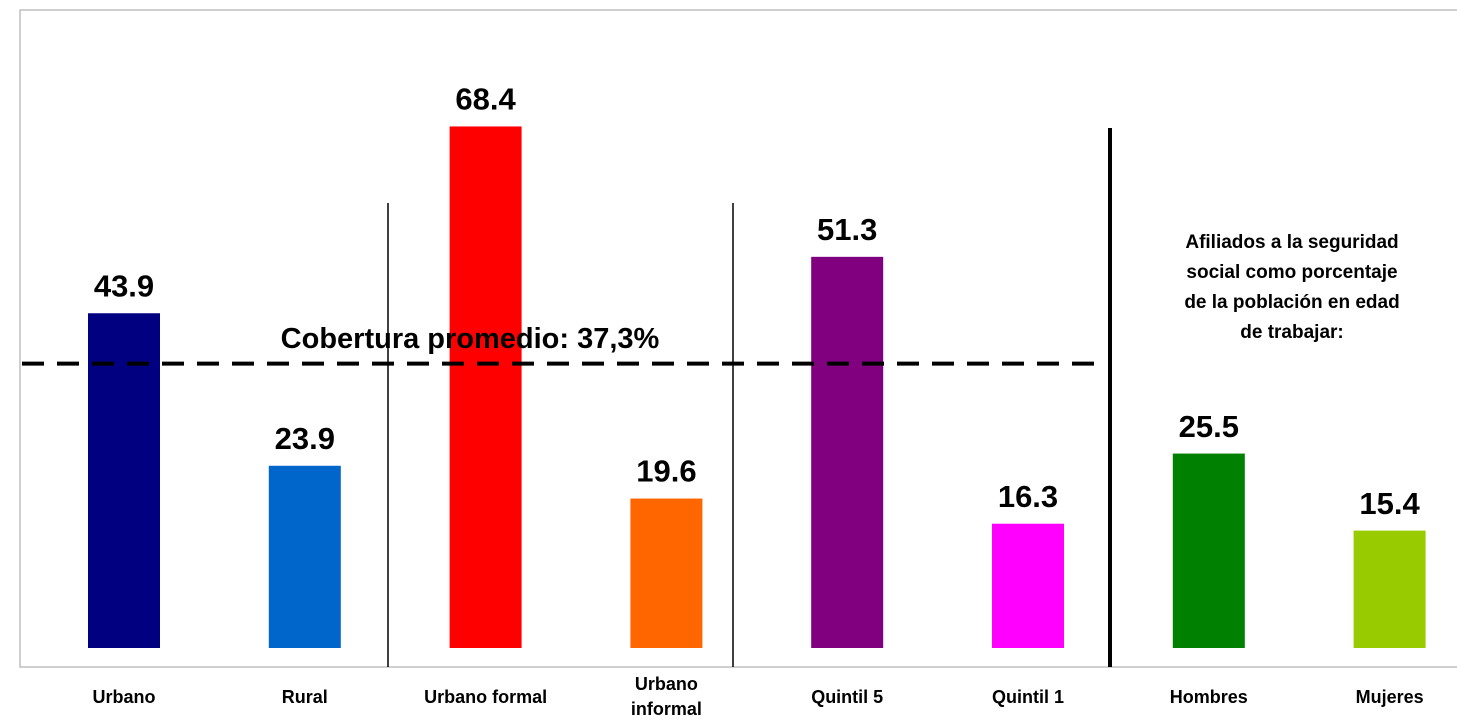 Image resolution: width=1457 pixels, height=722 pixels. I want to click on x-tick-label: Quintil 1, so click(1028, 696).